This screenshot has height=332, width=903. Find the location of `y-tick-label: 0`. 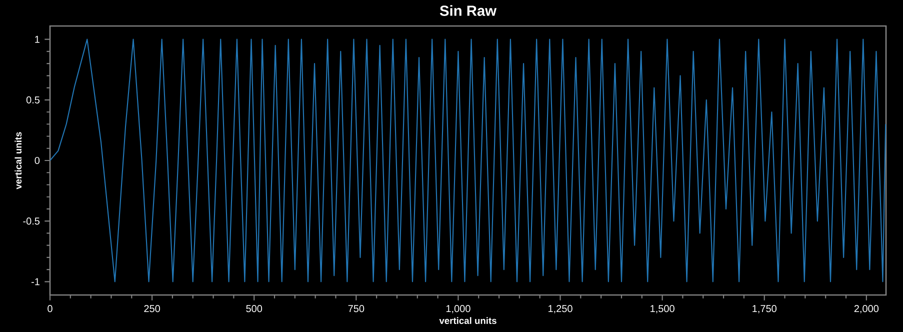

y-tick-label: 0 is located at coordinates (37, 160).